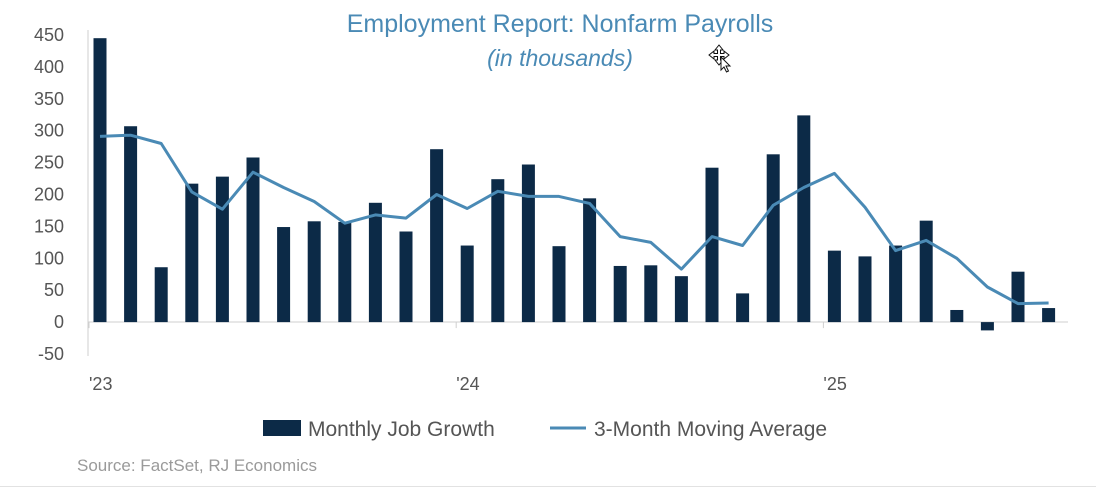  What do you see at coordinates (49, 163) in the screenshot?
I see `y-tick-label: 250` at bounding box center [49, 163].